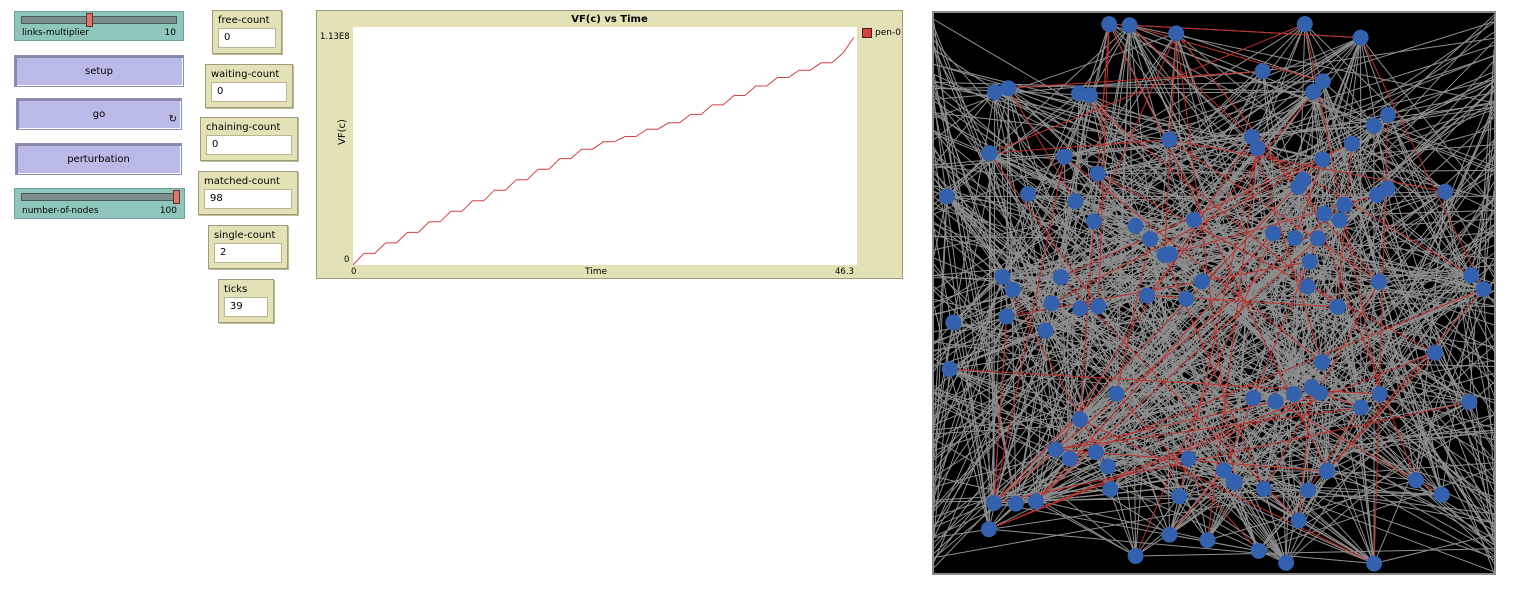  Describe the element at coordinates (99, 203) in the screenshot. I see `number-of-nodes-slider: number-of-nodes 100` at that location.